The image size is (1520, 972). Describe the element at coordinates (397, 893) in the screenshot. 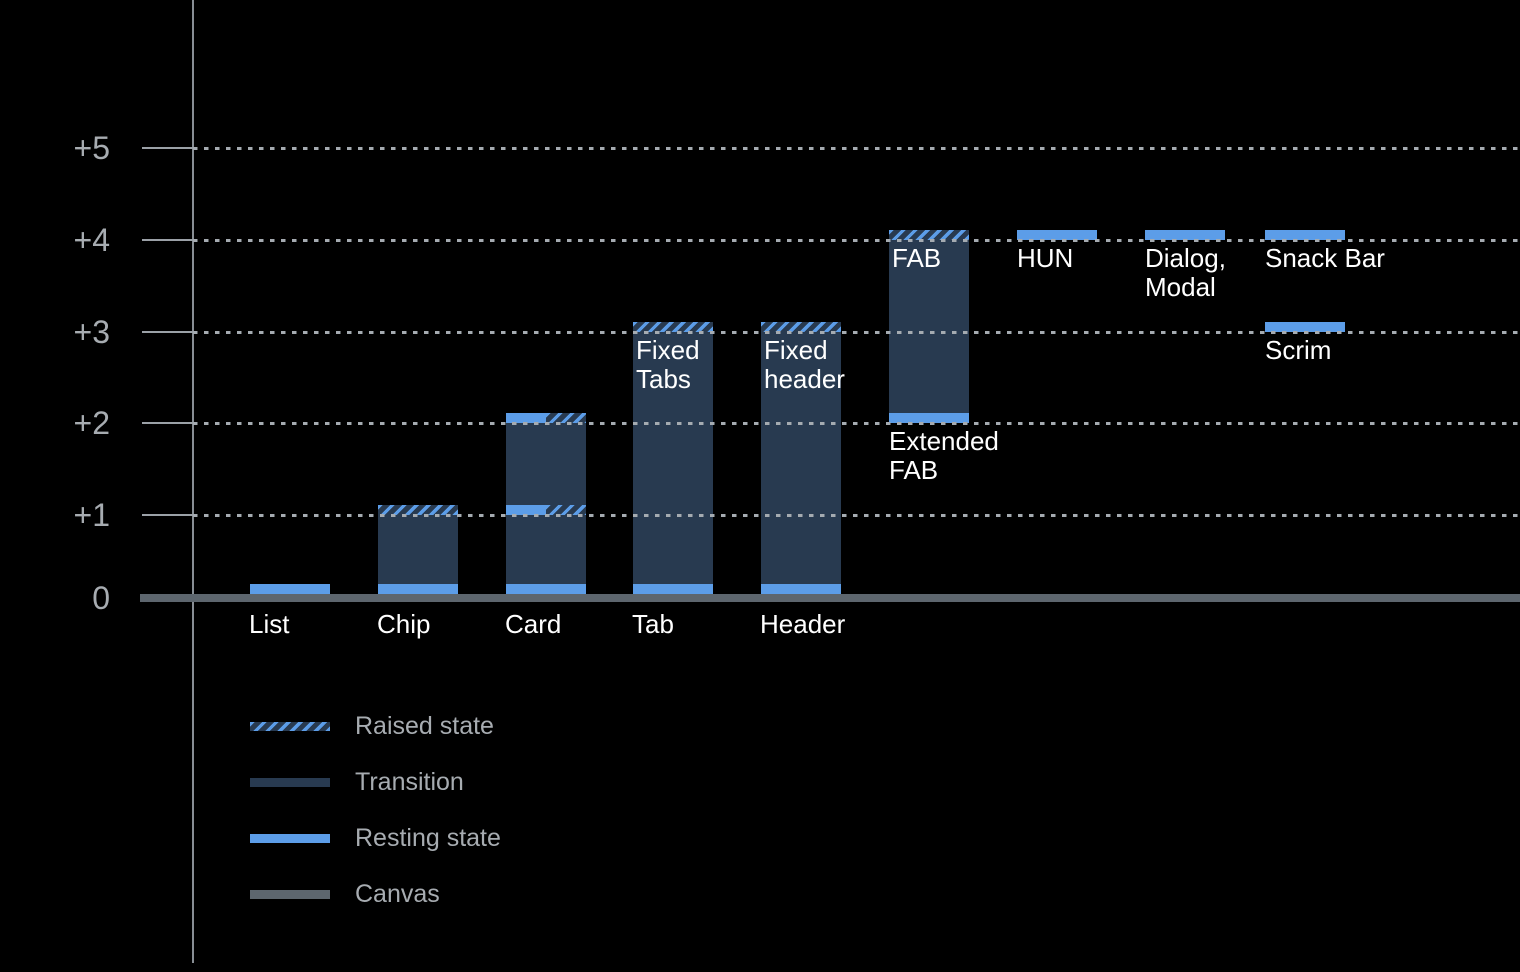

I see `legend-label-canvas: Canvas` at that location.